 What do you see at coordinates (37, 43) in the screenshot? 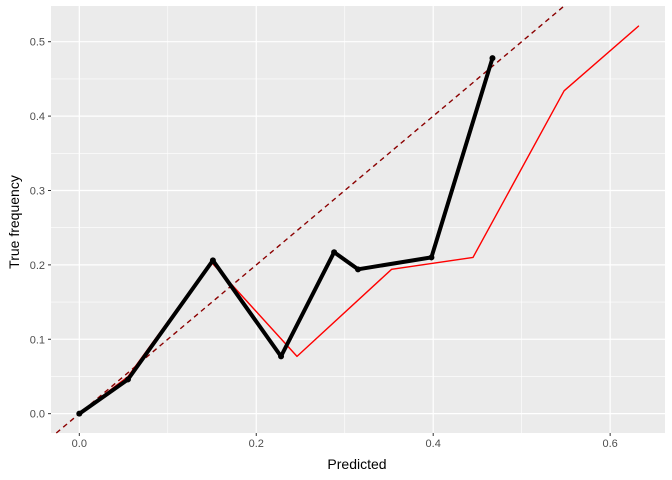
I see `y-tick-label: 0.5` at bounding box center [37, 43].